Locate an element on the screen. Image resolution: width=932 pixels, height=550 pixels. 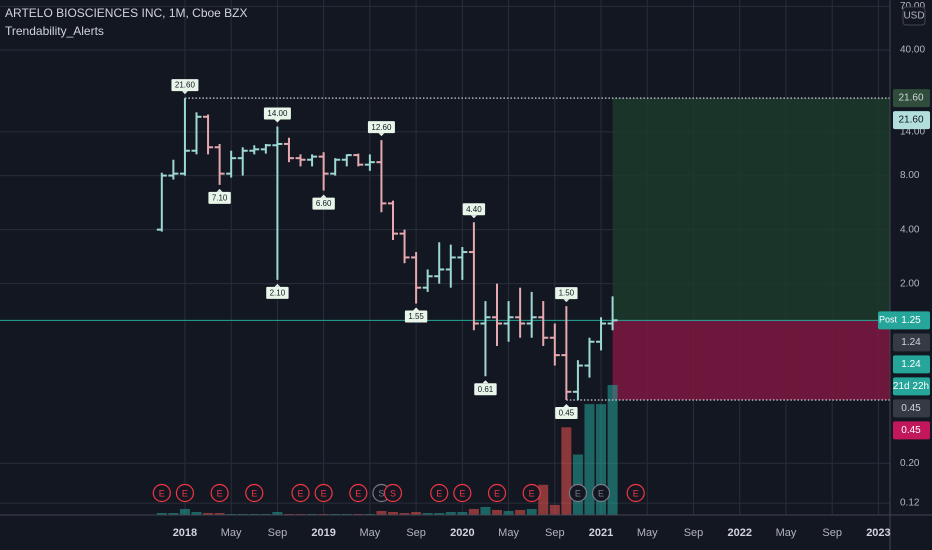
annotation-label: 6.60 is located at coordinates (324, 203).